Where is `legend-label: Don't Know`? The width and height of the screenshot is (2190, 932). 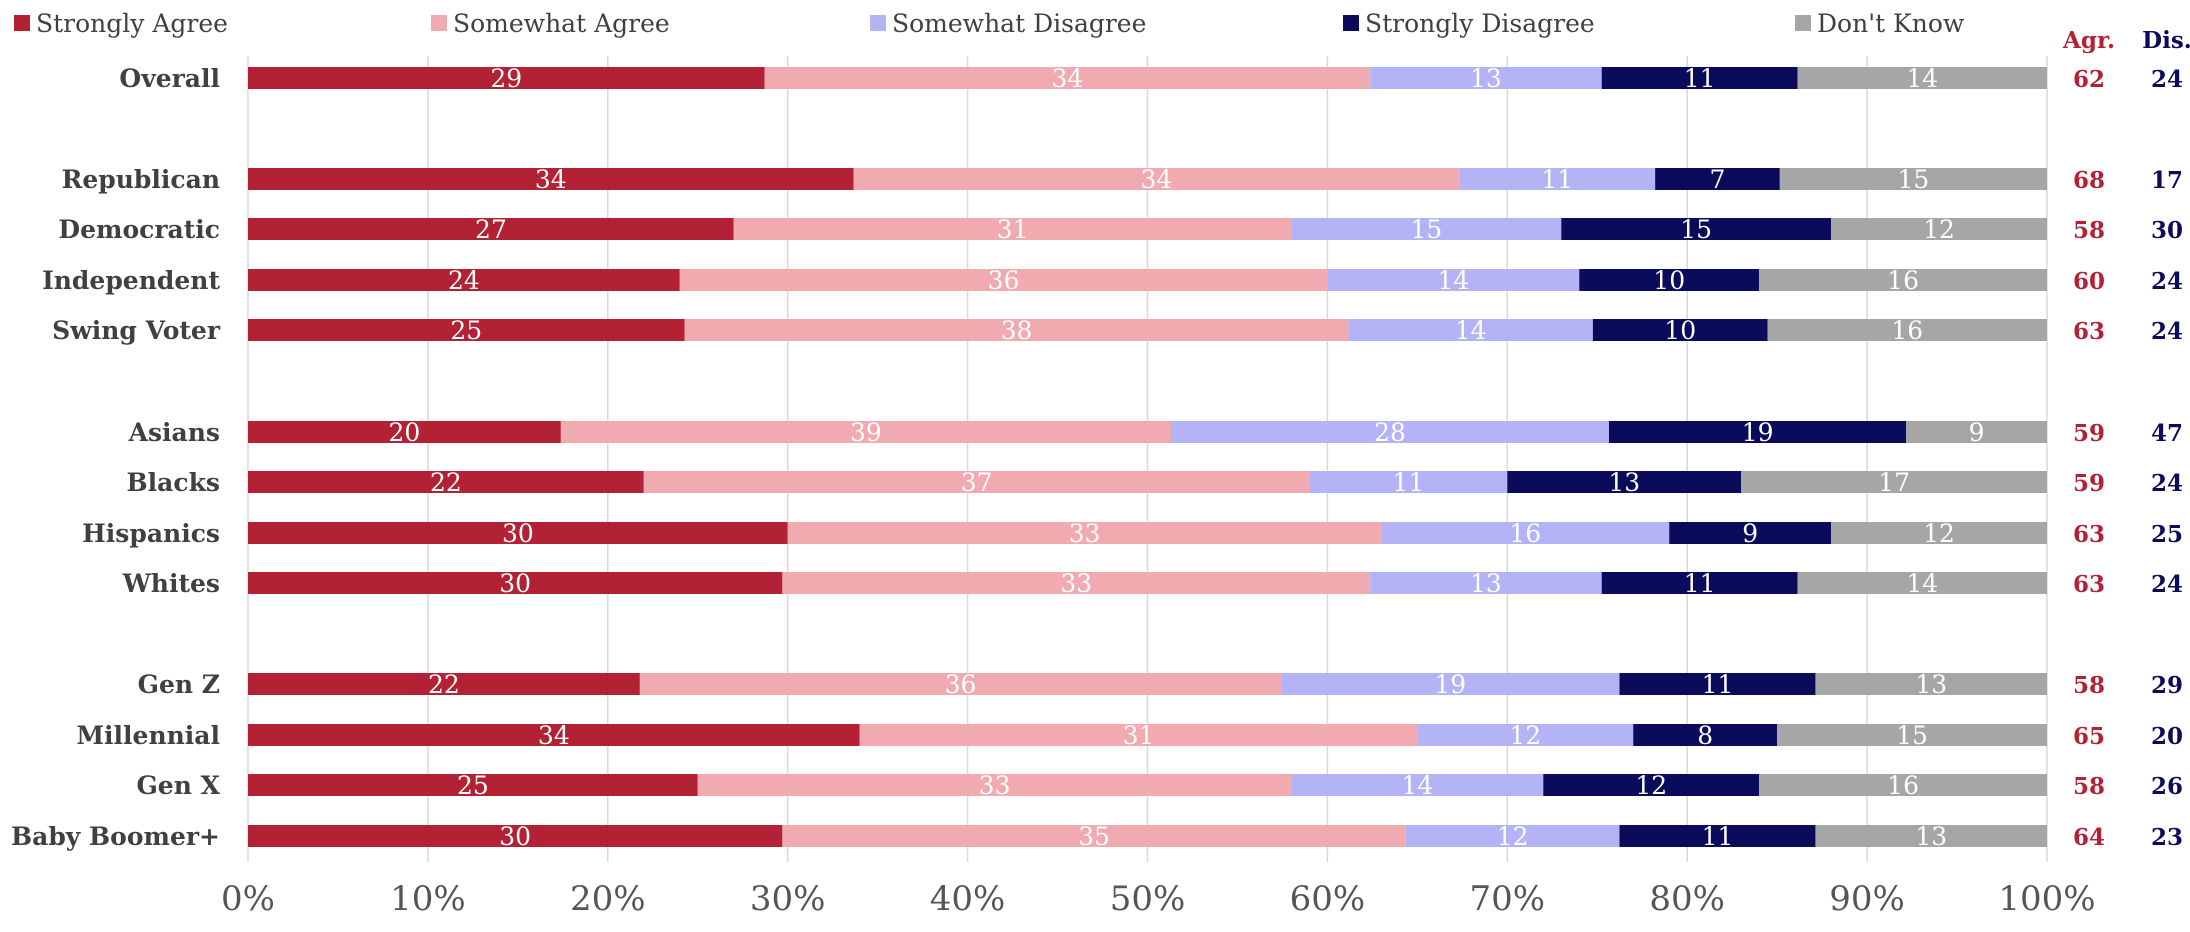
legend-label: Don't Know is located at coordinates (1891, 23).